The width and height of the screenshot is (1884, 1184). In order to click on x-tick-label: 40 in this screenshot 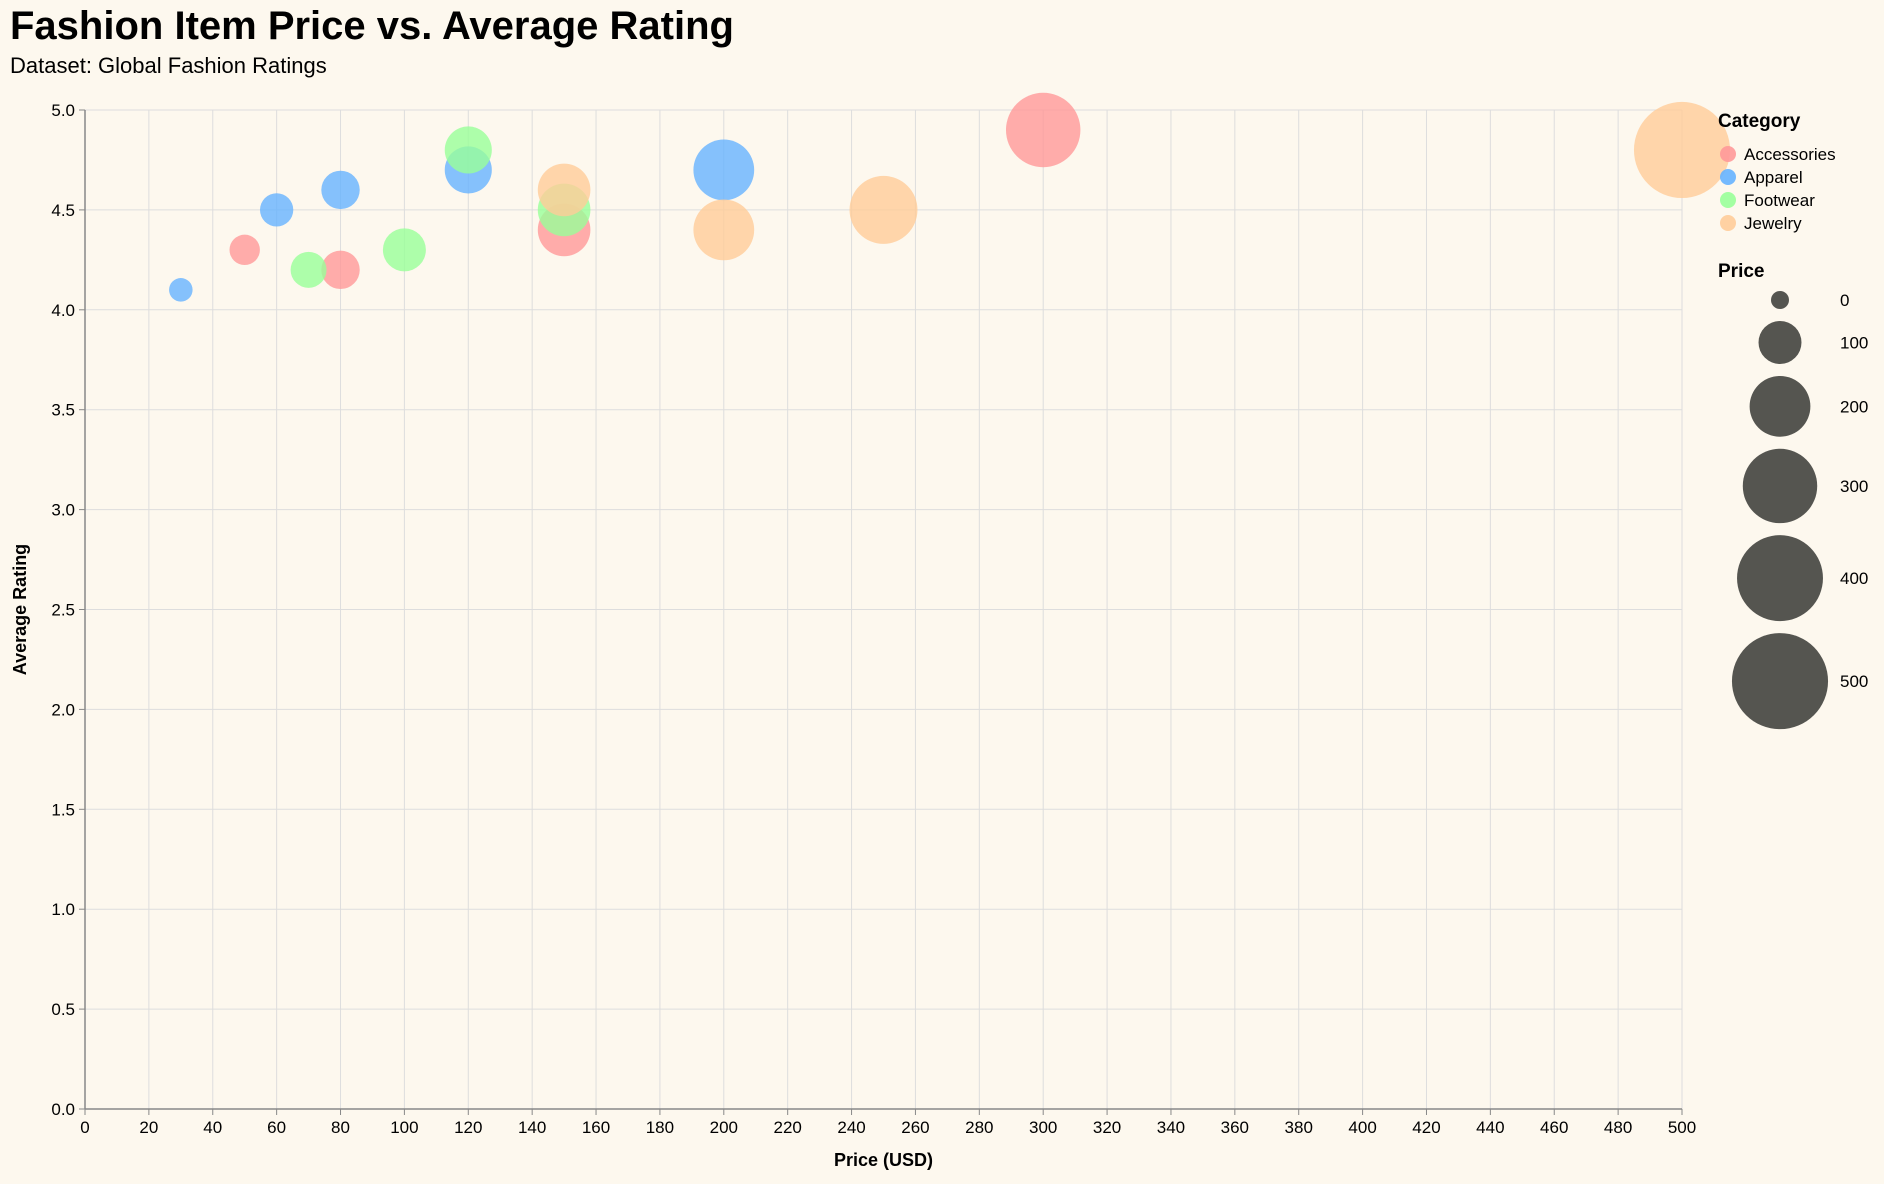, I will do `click(212, 1127)`.